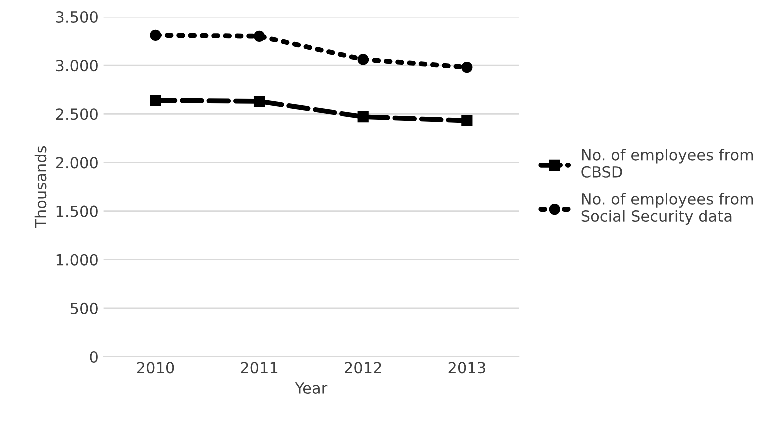 The height and width of the screenshot is (425, 769). What do you see at coordinates (84, 308) in the screenshot?
I see `y-tick-label: 500` at bounding box center [84, 308].